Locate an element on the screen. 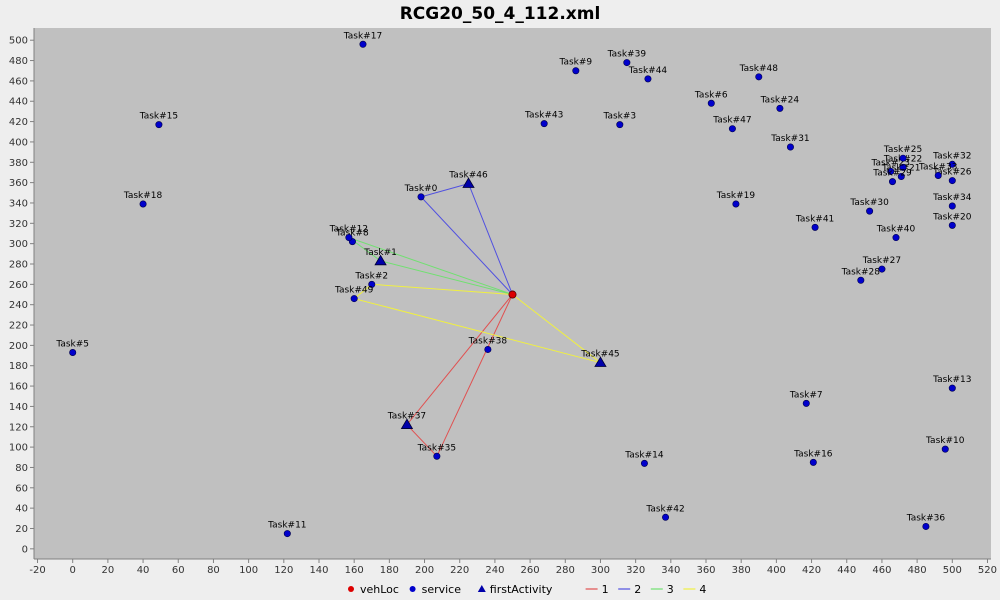  x-tick-label: 400 is located at coordinates (776, 570).